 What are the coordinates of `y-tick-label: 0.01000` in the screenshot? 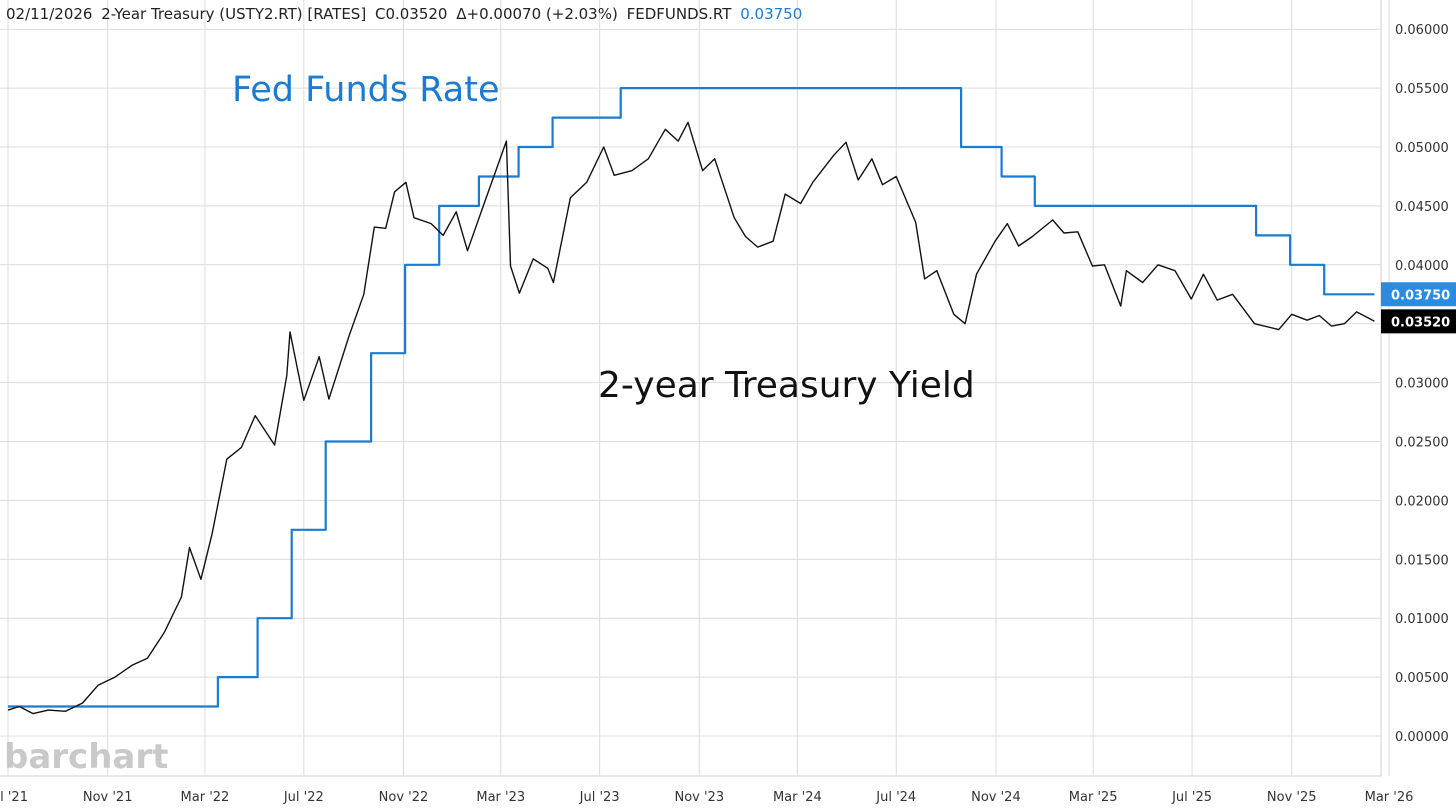 It's located at (1422, 619).